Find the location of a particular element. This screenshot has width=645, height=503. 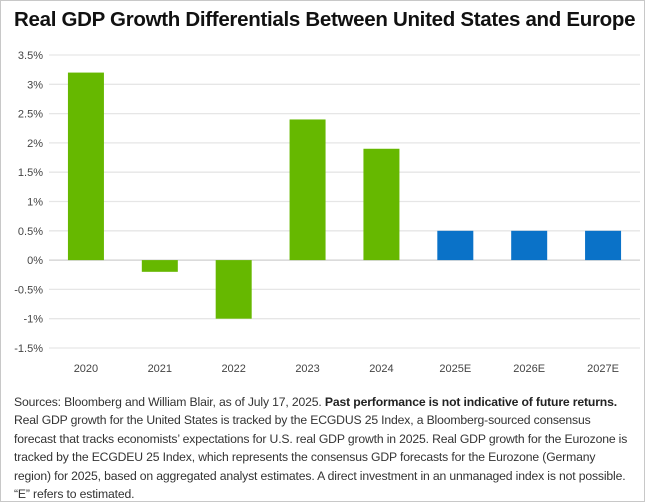

y-tick-label: 2% is located at coordinates (35, 144).